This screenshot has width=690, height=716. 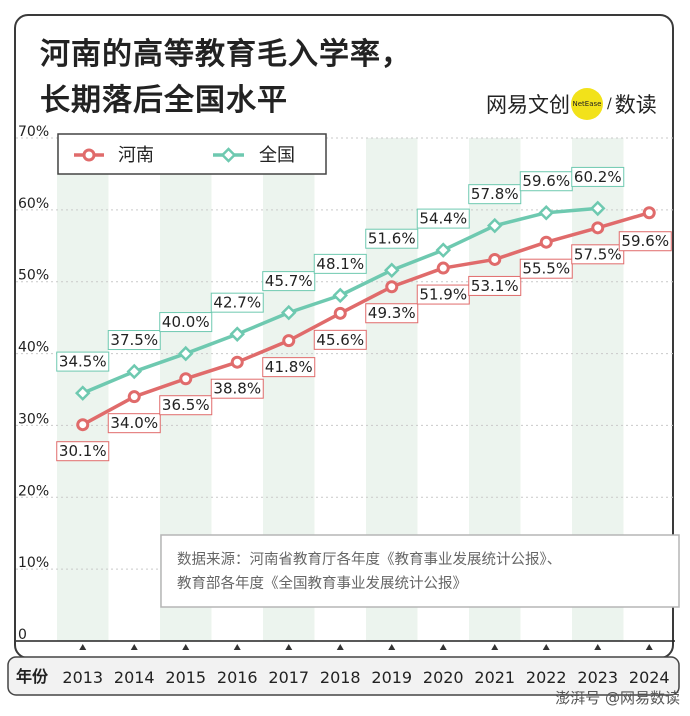 I want to click on data-label-national: 45.7%, so click(x=289, y=281).